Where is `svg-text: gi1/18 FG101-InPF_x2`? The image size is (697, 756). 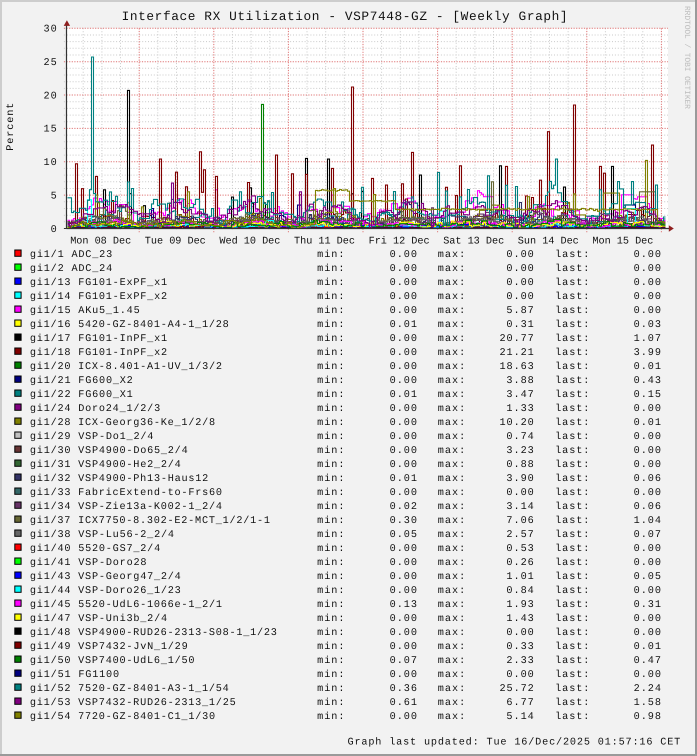
svg-text: gi1/18 FG101-InPF_x2 is located at coordinates (98, 353).